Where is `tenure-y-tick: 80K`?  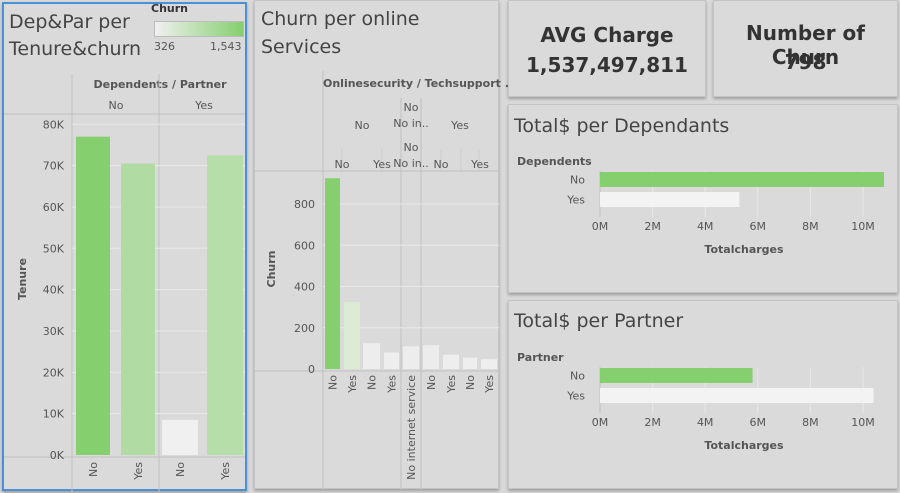
tenure-y-tick: 80K is located at coordinates (54, 124).